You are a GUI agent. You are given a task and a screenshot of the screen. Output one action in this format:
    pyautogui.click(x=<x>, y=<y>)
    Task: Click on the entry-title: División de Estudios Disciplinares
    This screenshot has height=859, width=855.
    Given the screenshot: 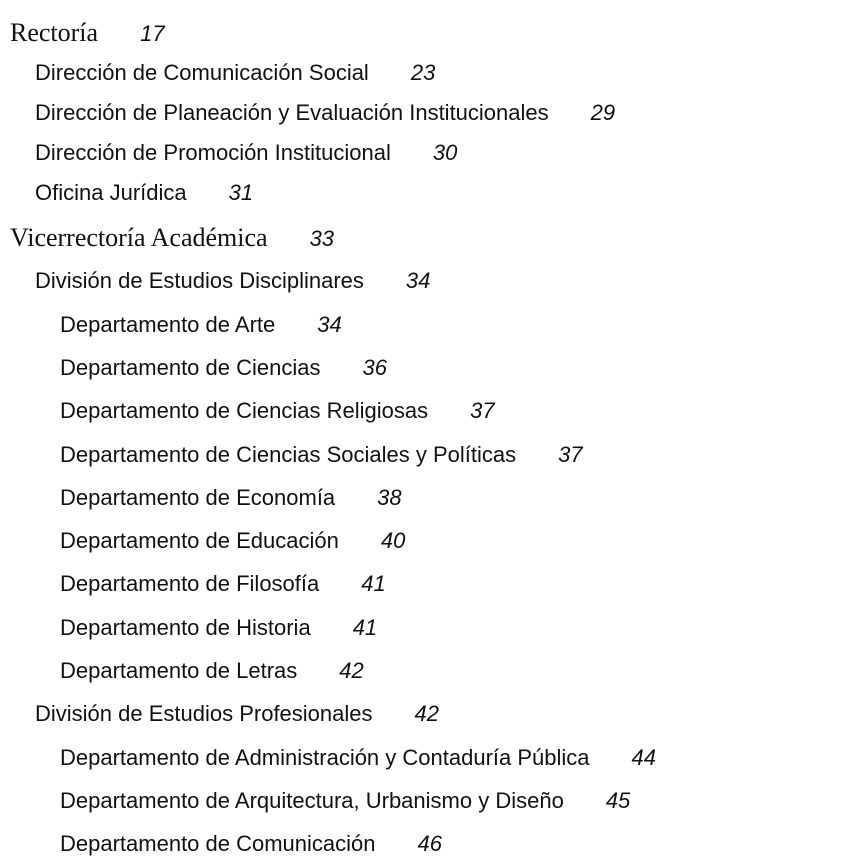 What is the action you would take?
    pyautogui.click(x=199, y=281)
    